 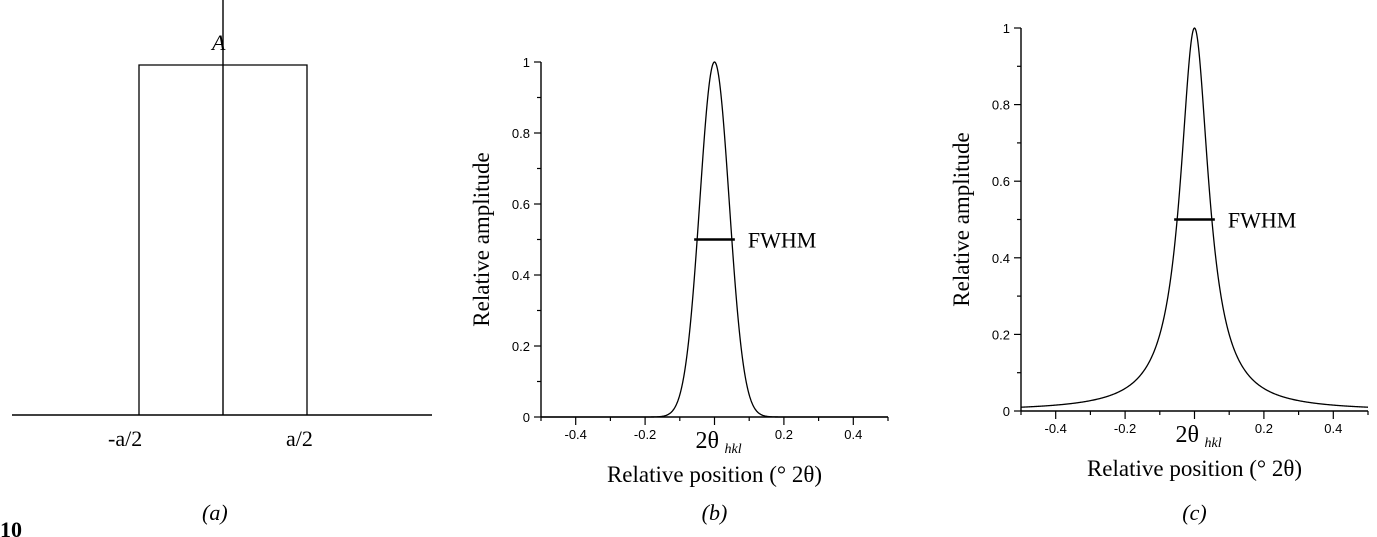 I want to click on panel-b-y-tick-label: 1, so click(x=526, y=62).